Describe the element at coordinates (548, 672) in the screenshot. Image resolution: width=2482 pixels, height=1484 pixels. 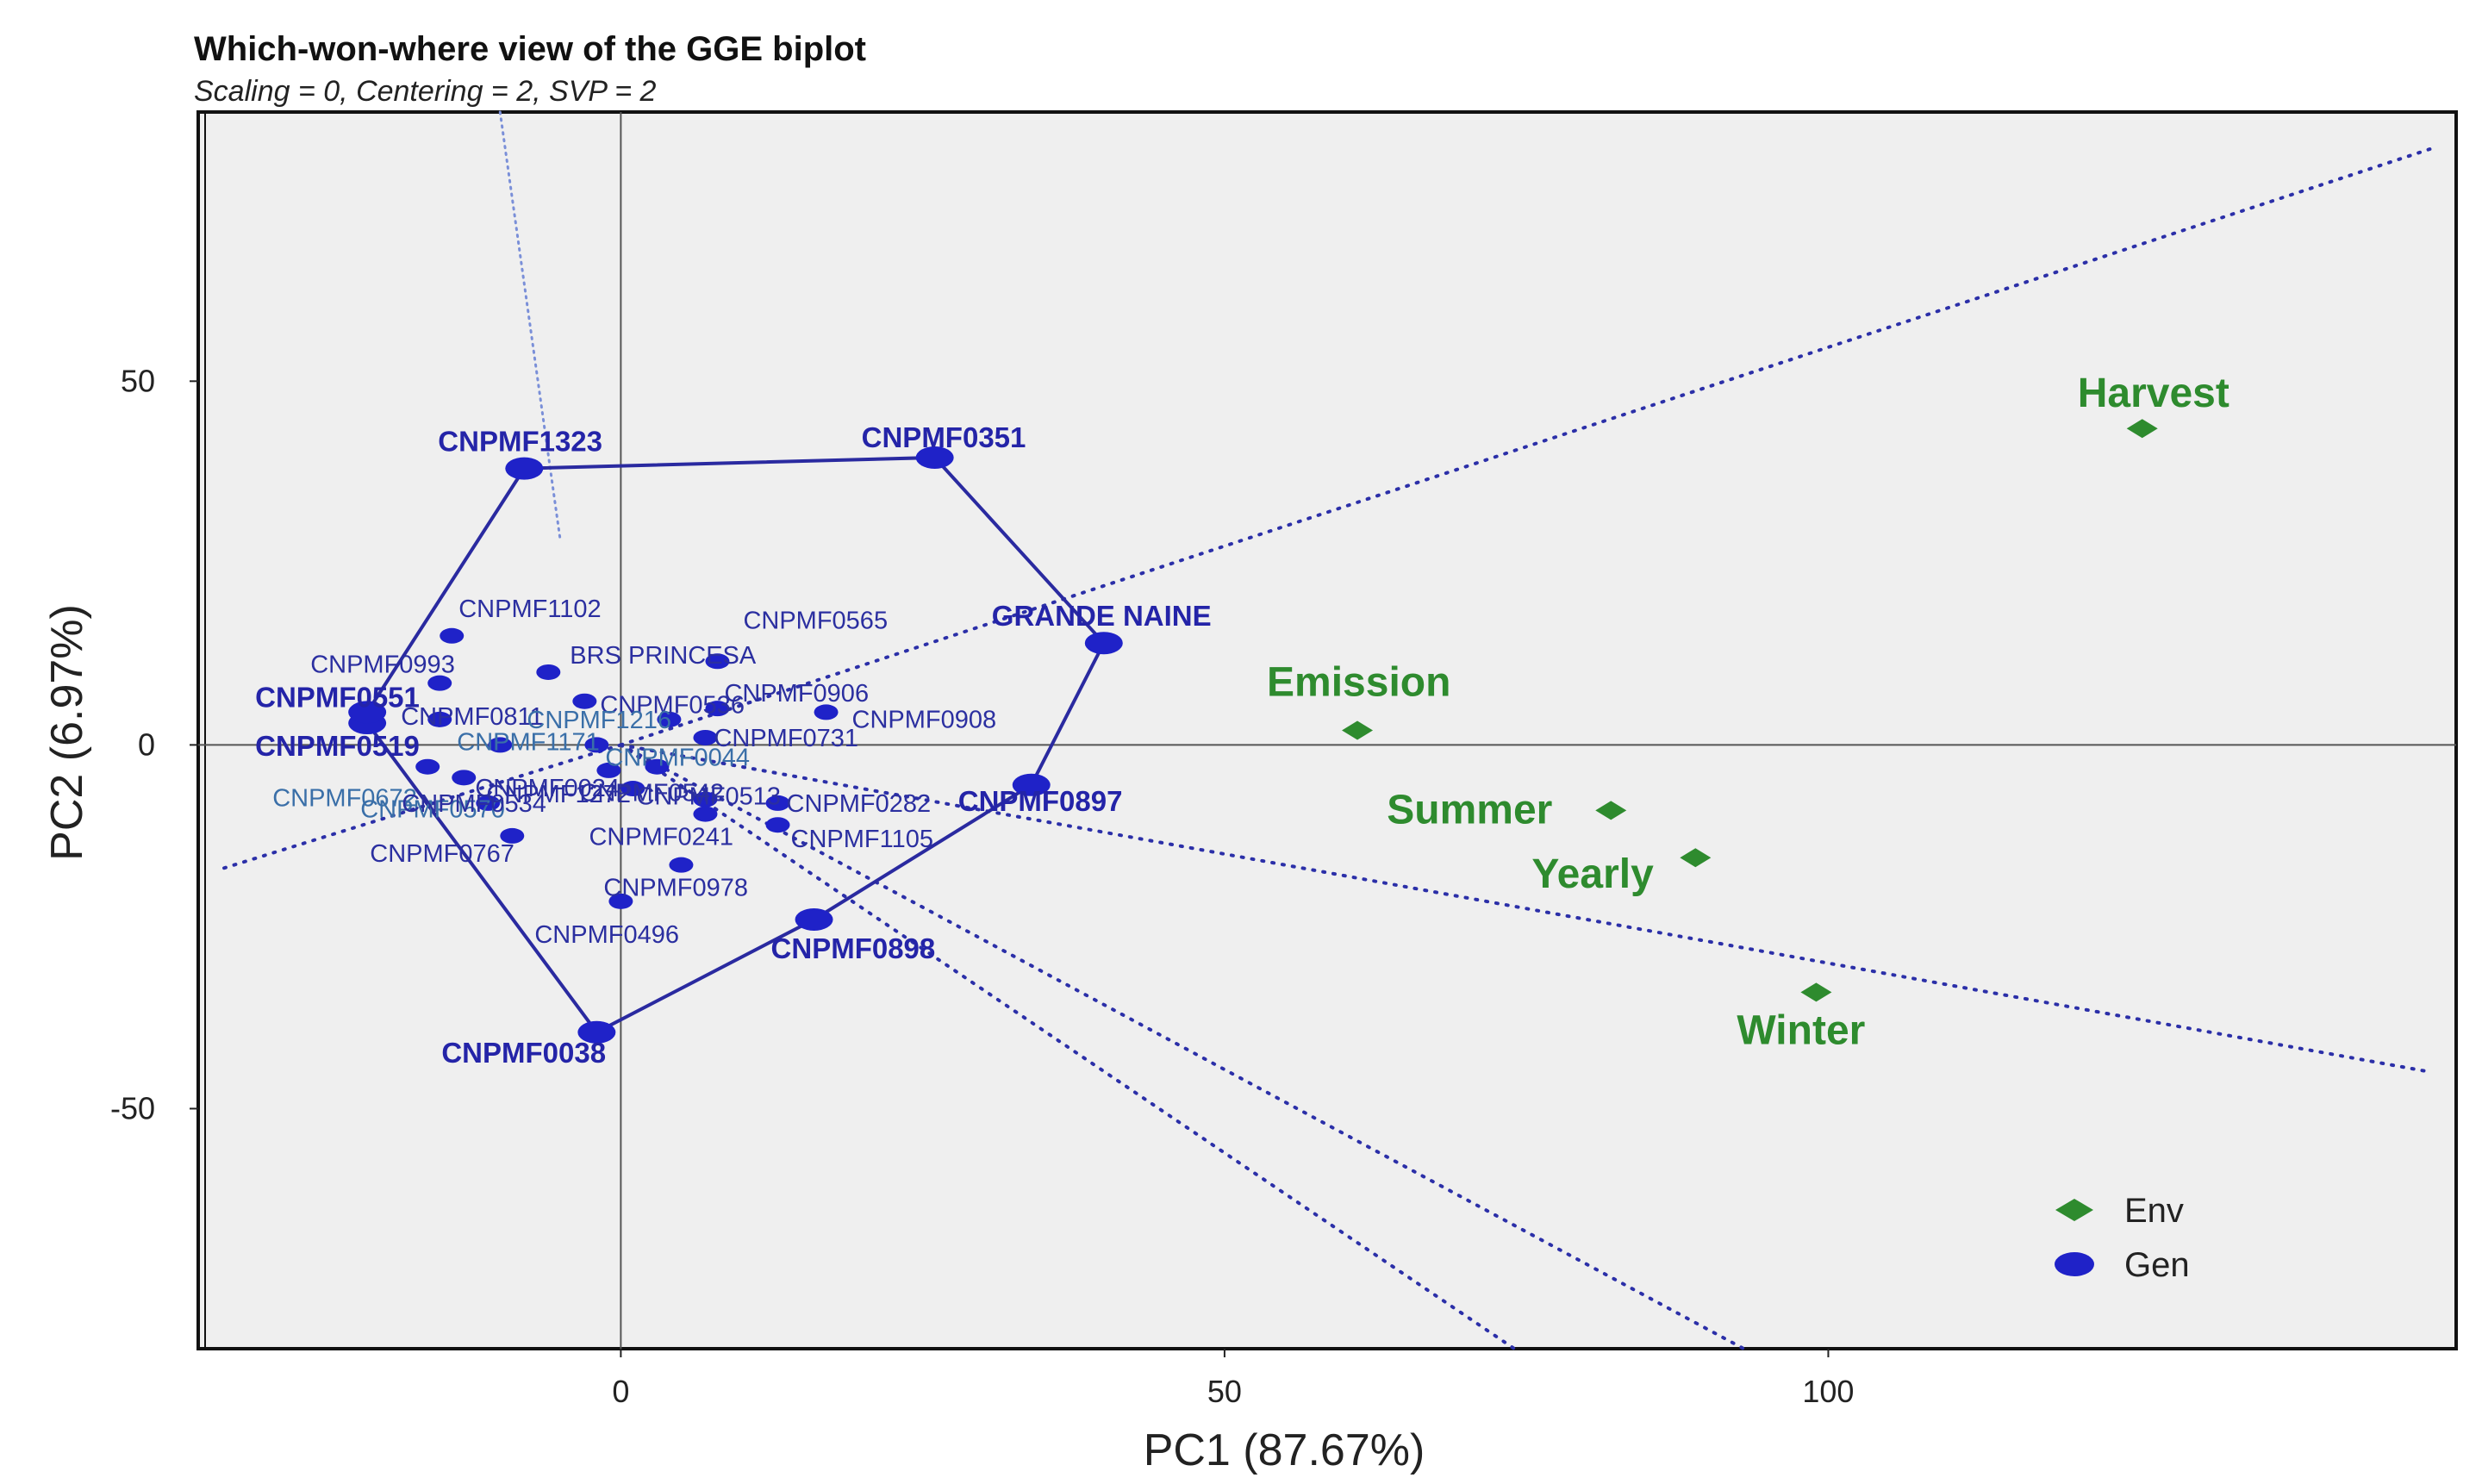
I see `gen-point-brs-princesa` at that location.